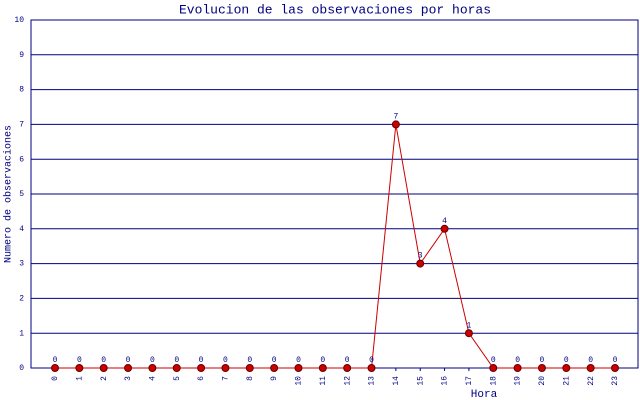 Image resolution: width=640 pixels, height=400 pixels. I want to click on x-tick-label: 21, so click(566, 381).